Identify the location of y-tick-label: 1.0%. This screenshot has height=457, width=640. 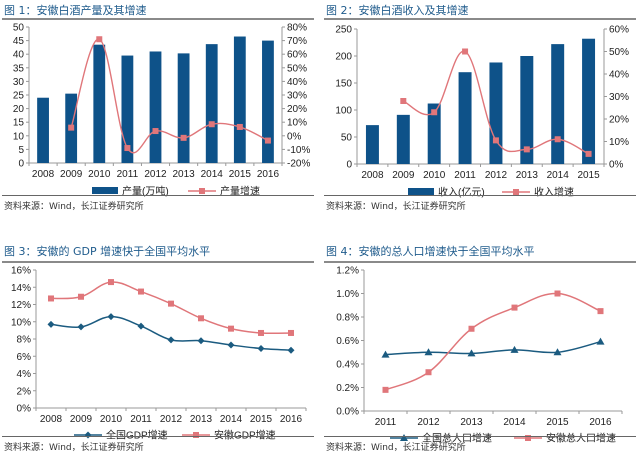
(347, 294).